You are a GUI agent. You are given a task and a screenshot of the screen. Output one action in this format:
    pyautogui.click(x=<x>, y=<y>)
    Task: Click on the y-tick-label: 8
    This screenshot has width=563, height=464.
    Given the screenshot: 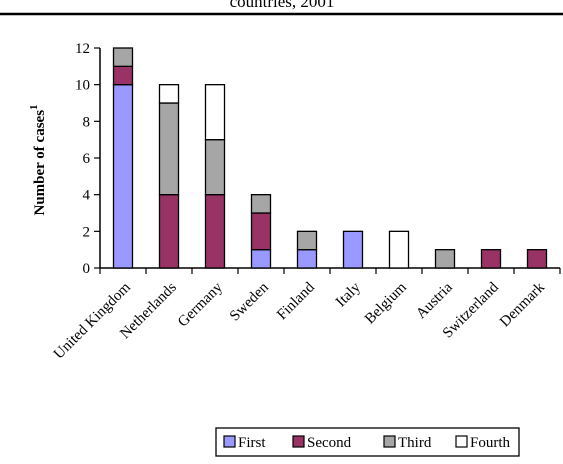 What is the action you would take?
    pyautogui.click(x=87, y=122)
    